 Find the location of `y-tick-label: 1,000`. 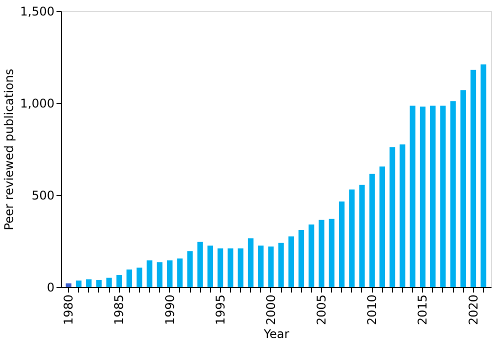

y-tick-label: 1,000 is located at coordinates (37, 103).